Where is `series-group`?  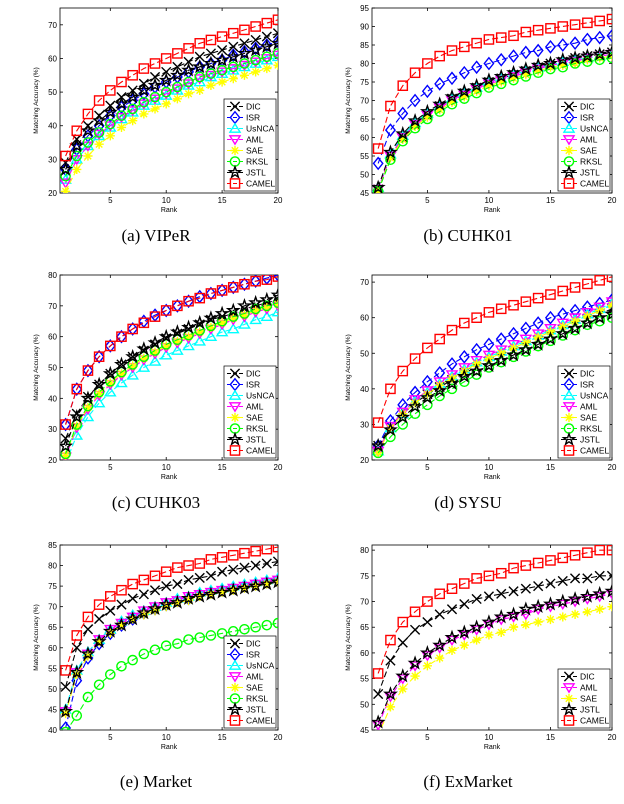 series-group is located at coordinates (169, 367).